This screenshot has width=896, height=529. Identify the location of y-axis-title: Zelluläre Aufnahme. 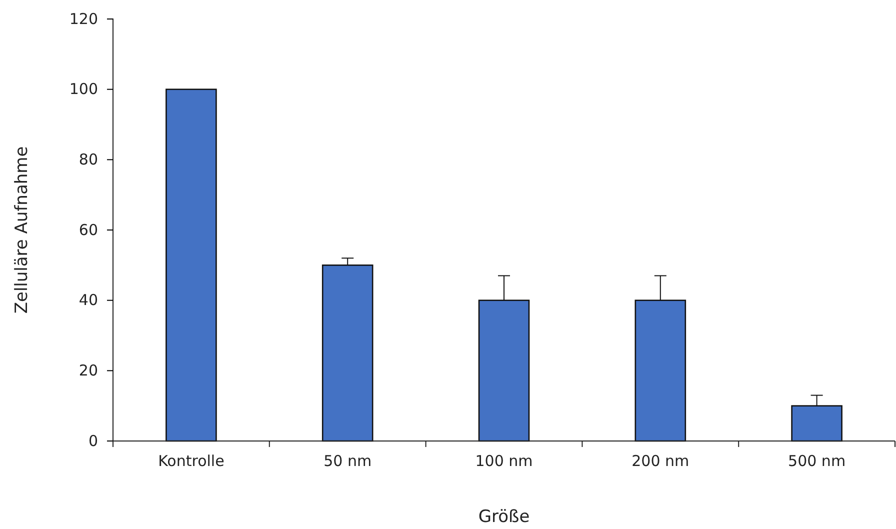
(22, 230).